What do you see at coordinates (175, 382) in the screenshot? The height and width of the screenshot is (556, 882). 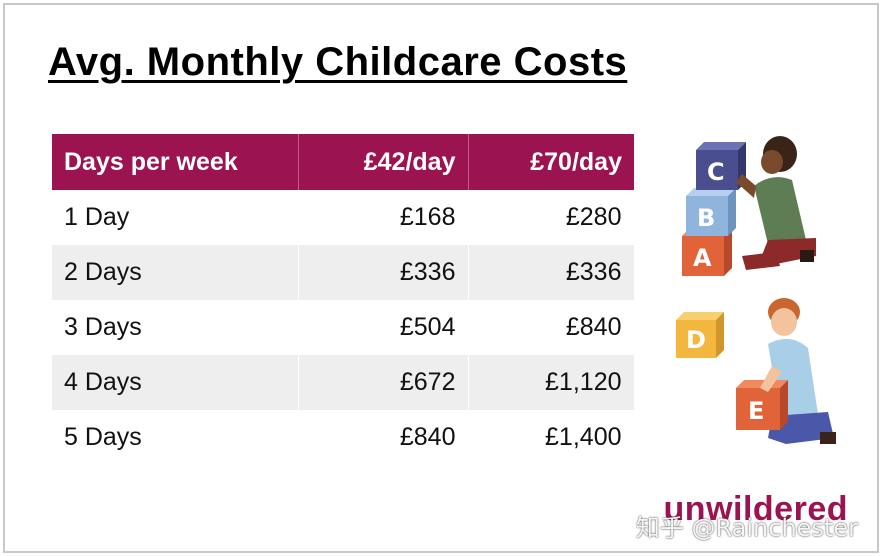 I see `row-label: 4 Days` at bounding box center [175, 382].